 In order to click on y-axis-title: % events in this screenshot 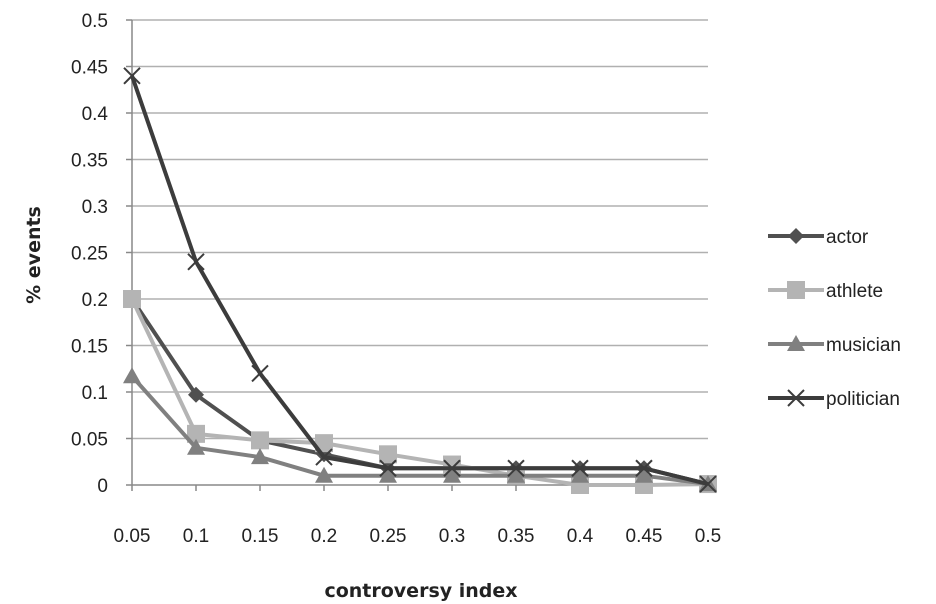, I will do `click(34, 255)`.